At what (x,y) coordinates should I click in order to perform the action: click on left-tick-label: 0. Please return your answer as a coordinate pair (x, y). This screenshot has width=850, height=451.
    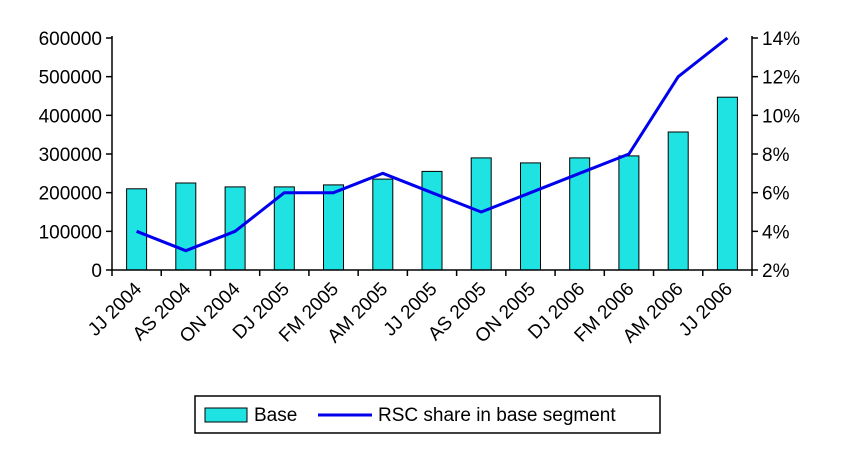
    Looking at the image, I should click on (96, 271).